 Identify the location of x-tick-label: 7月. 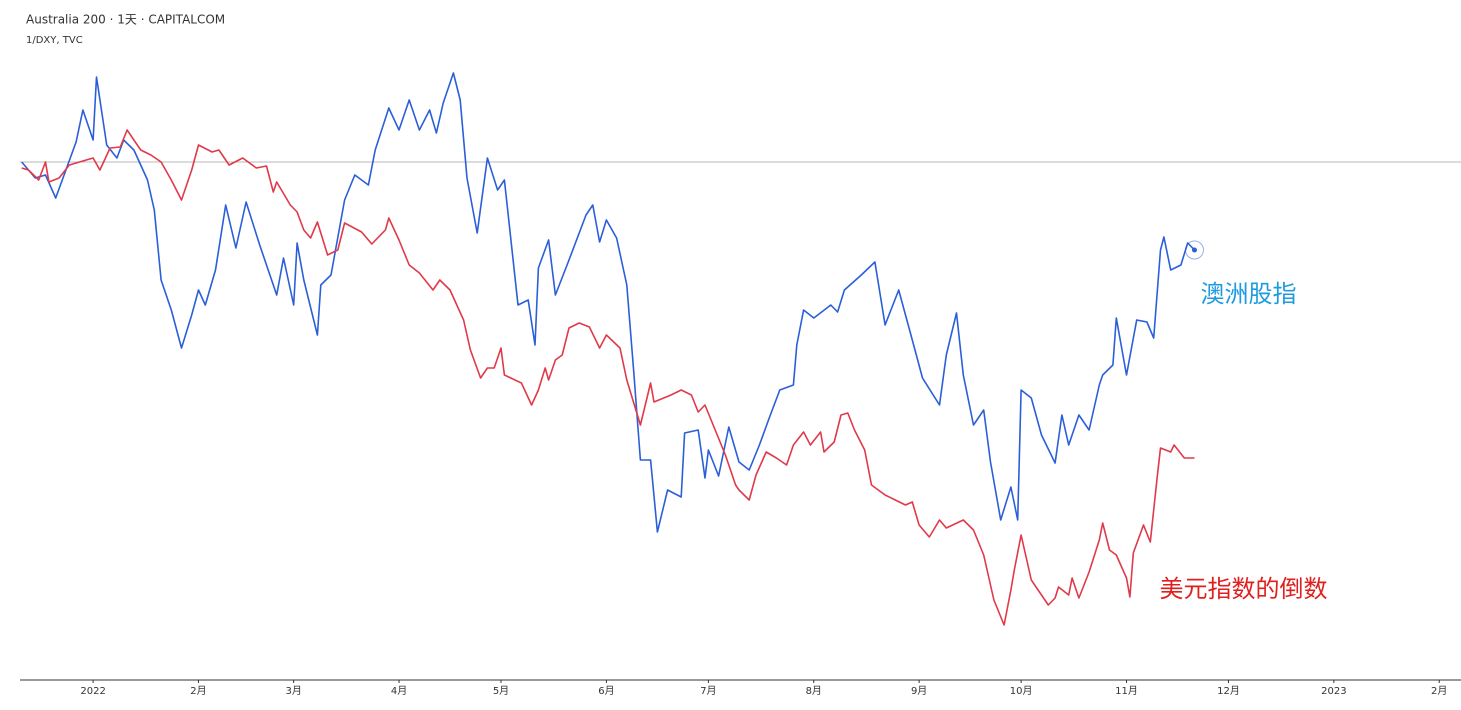
(708, 691).